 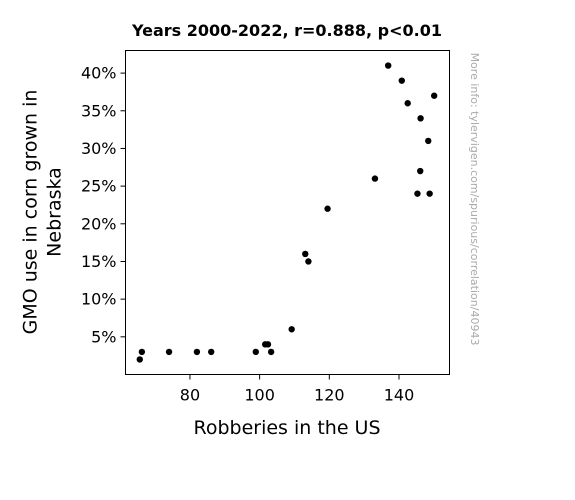 I want to click on y-tick-label: 35%, so click(x=99, y=110).